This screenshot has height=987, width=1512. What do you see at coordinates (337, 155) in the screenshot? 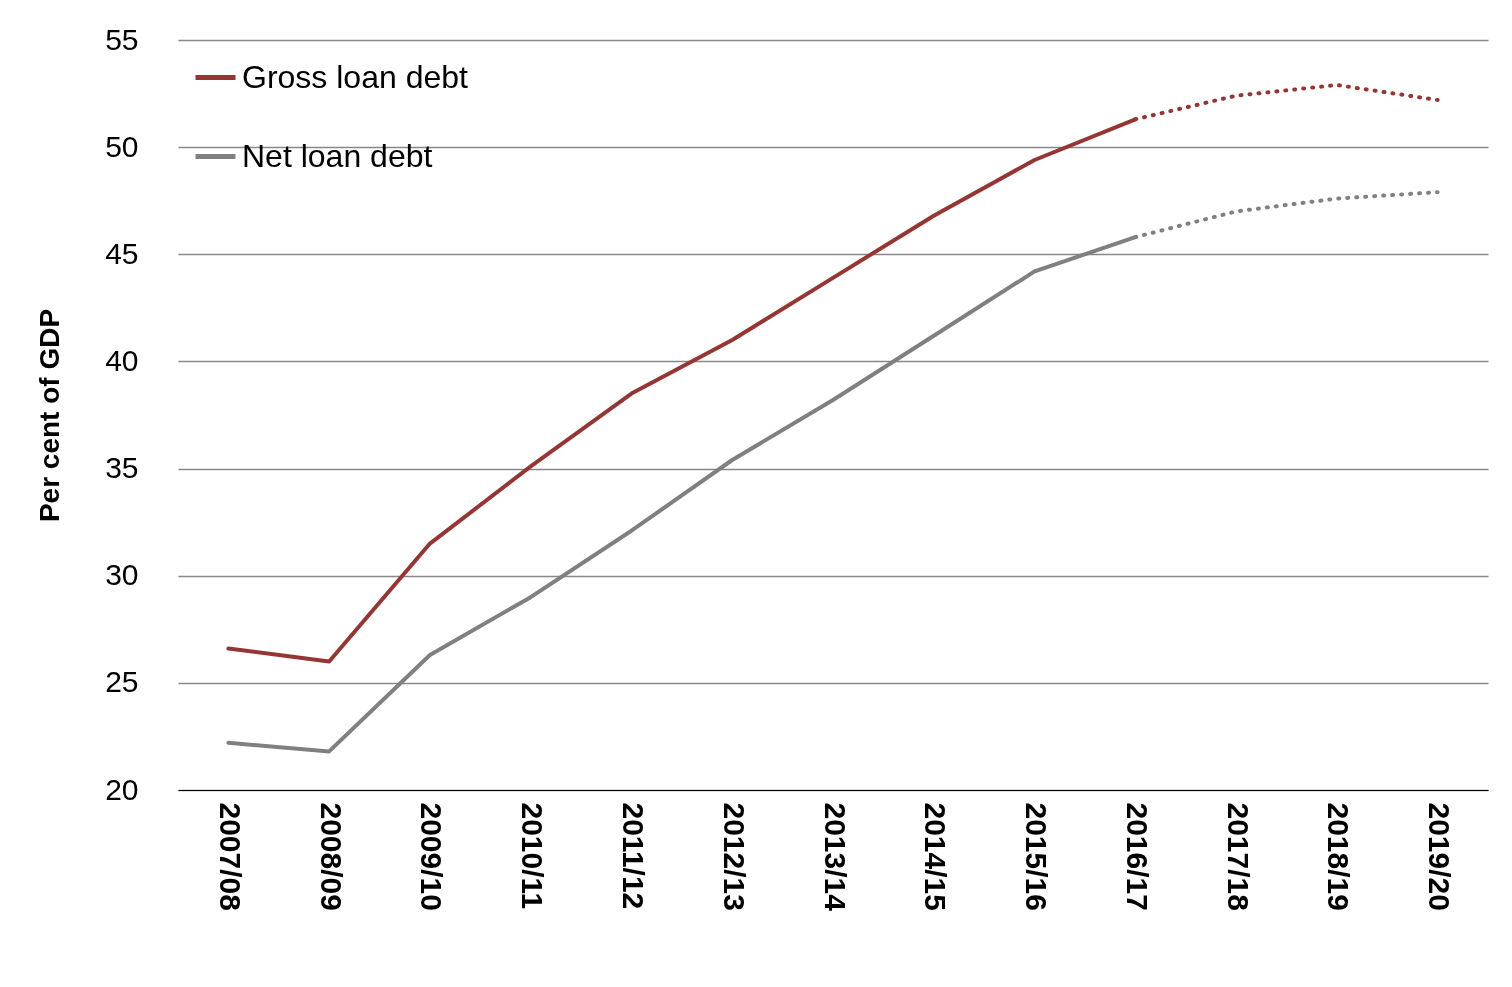
I see `legend-label: Net loan debt` at bounding box center [337, 155].